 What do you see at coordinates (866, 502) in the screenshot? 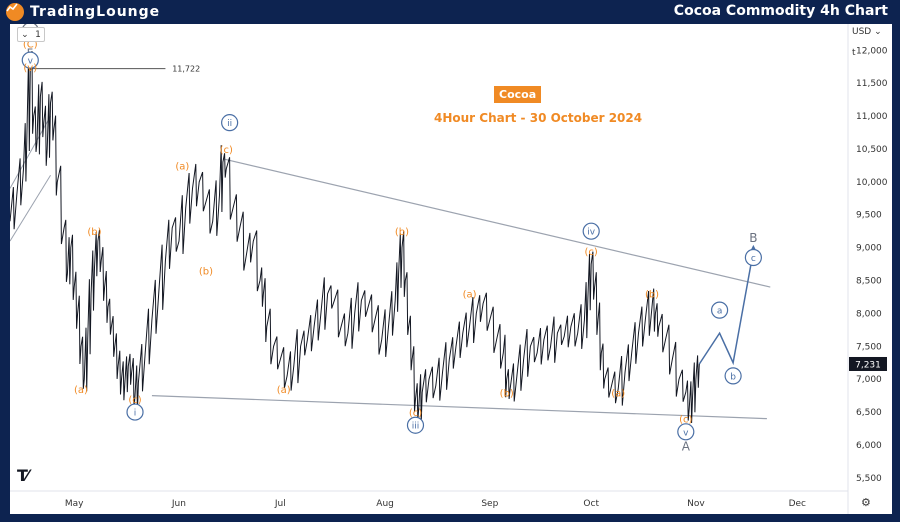
I see `gear-icon: ⚙` at bounding box center [866, 502].